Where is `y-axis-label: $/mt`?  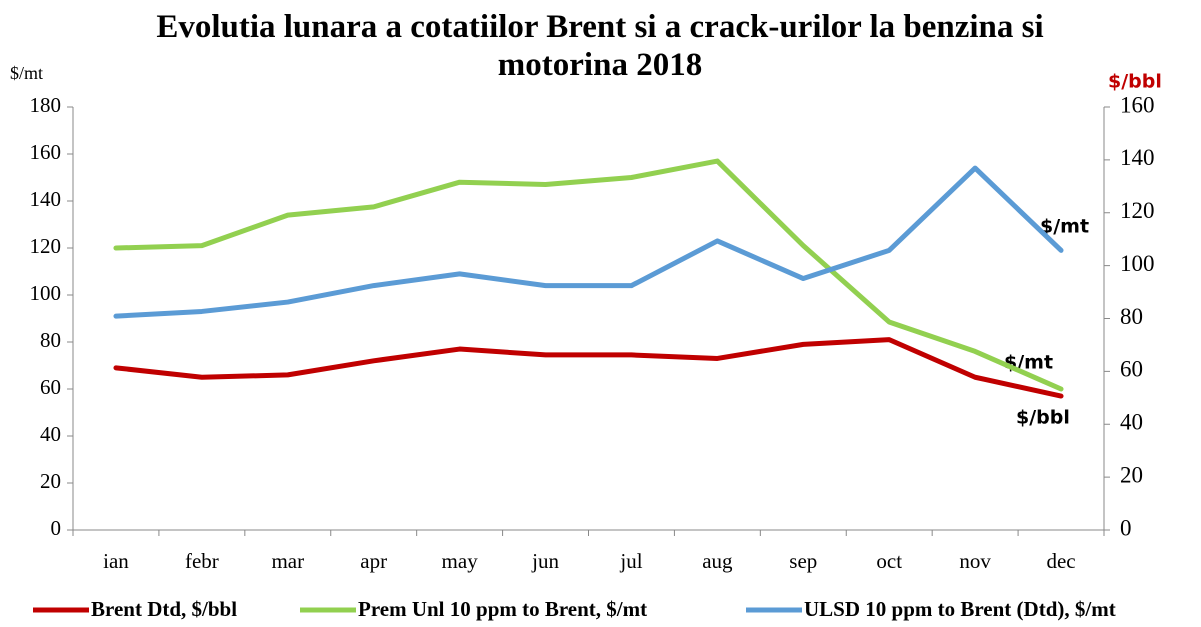 y-axis-label: $/mt is located at coordinates (26, 73).